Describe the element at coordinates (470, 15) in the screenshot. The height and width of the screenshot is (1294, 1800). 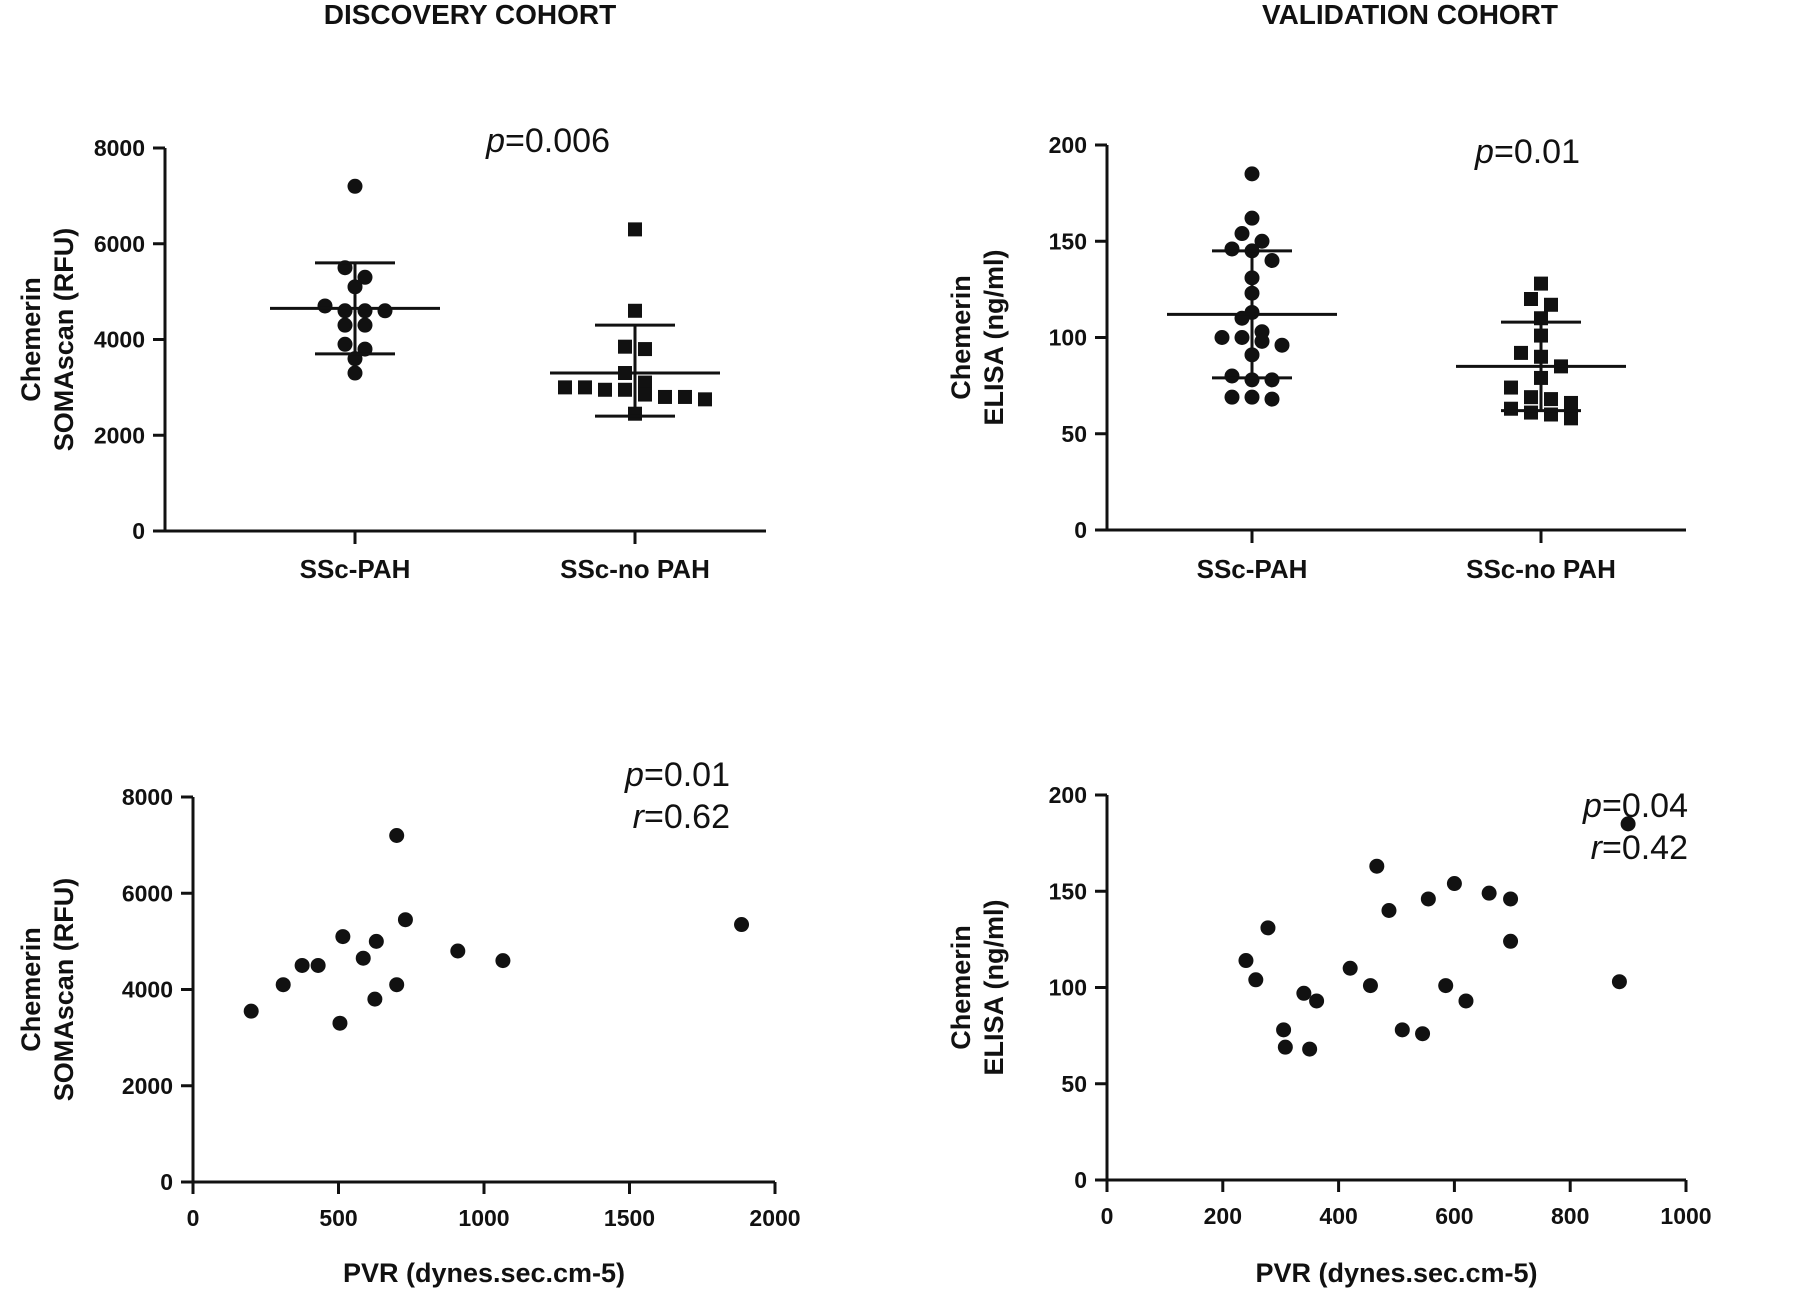
I see `discovery-cohort-title: DISCOVERY COHORT` at that location.